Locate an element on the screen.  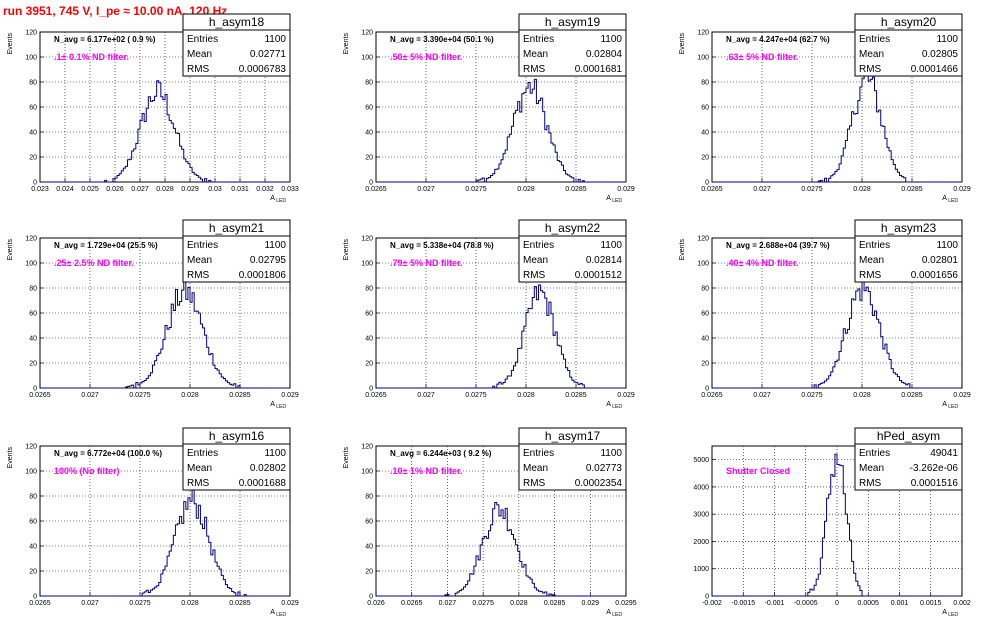
y-tick-label: 40 is located at coordinates (33, 133).